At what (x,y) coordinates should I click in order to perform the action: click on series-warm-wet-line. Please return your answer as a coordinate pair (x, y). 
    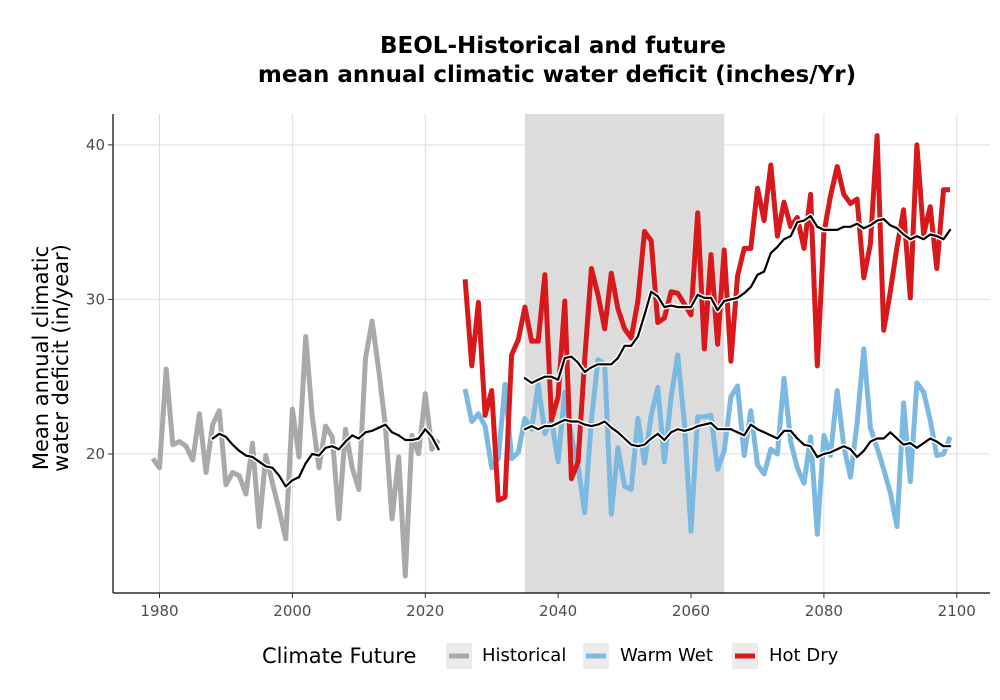
    Looking at the image, I should click on (707, 441).